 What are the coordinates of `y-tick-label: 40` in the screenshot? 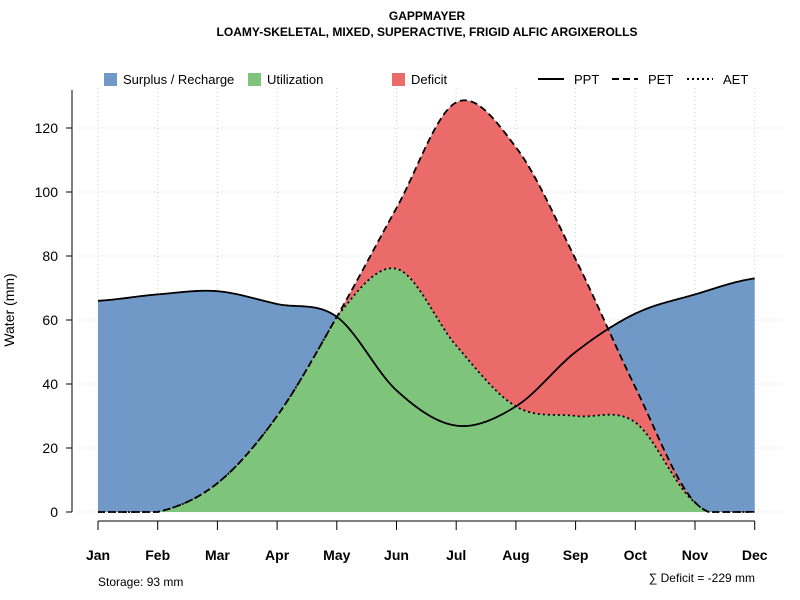 It's located at (50, 384).